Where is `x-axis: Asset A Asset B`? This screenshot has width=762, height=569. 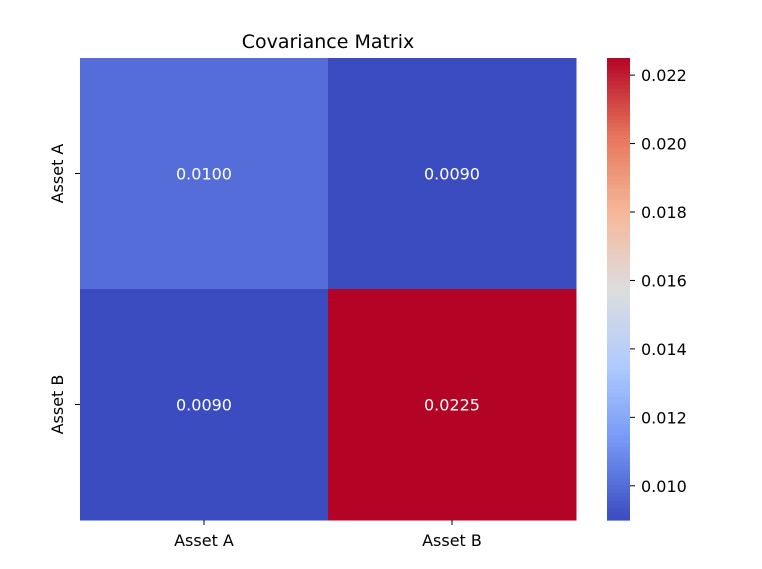 x-axis: Asset A Asset B is located at coordinates (328, 535).